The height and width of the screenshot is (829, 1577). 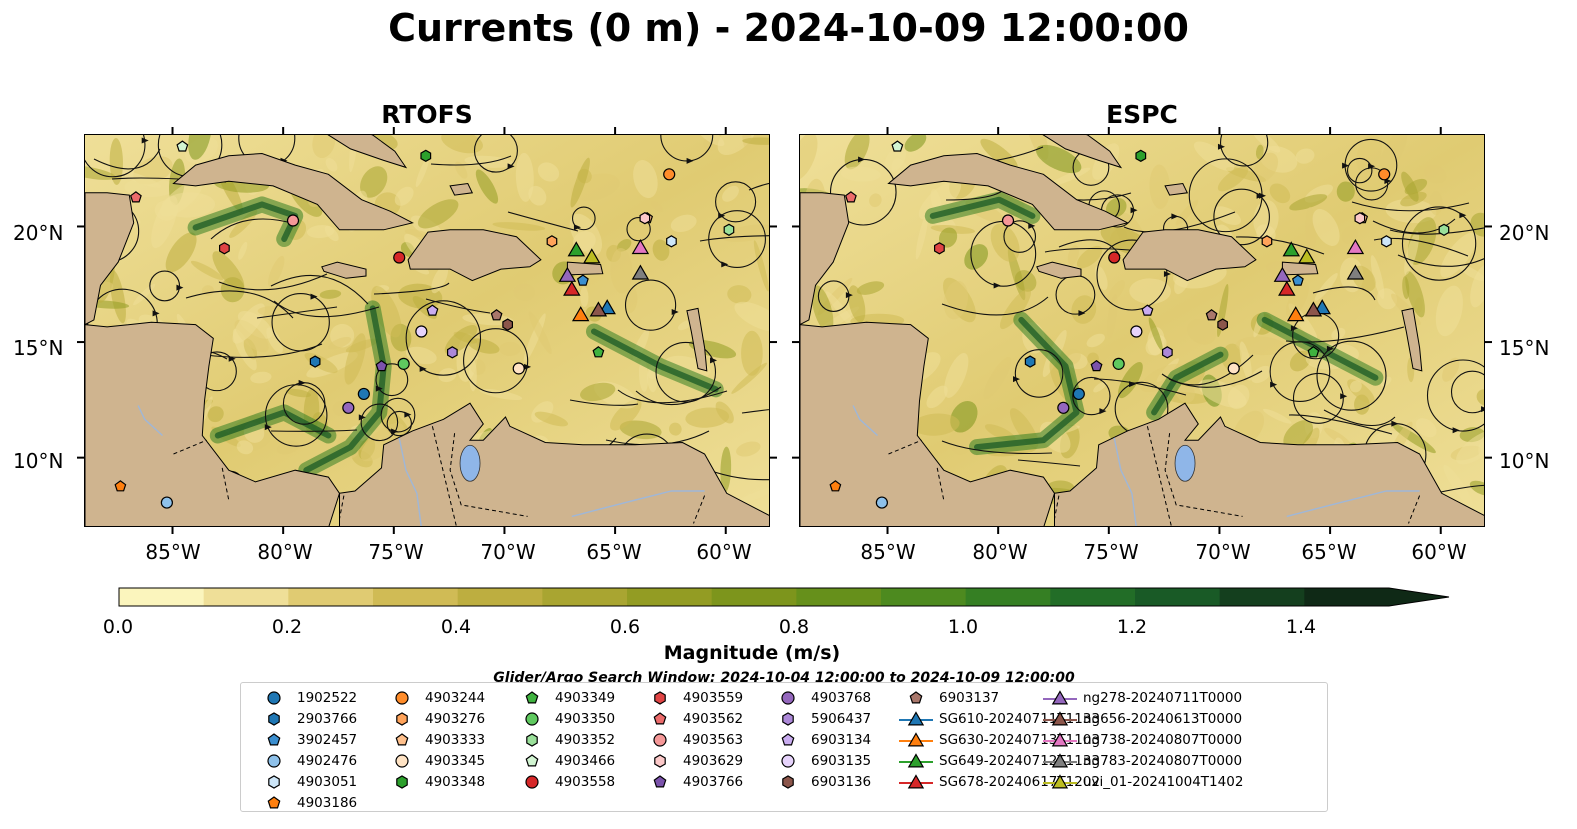 I want to click on rivers, so click(x=421, y=465).